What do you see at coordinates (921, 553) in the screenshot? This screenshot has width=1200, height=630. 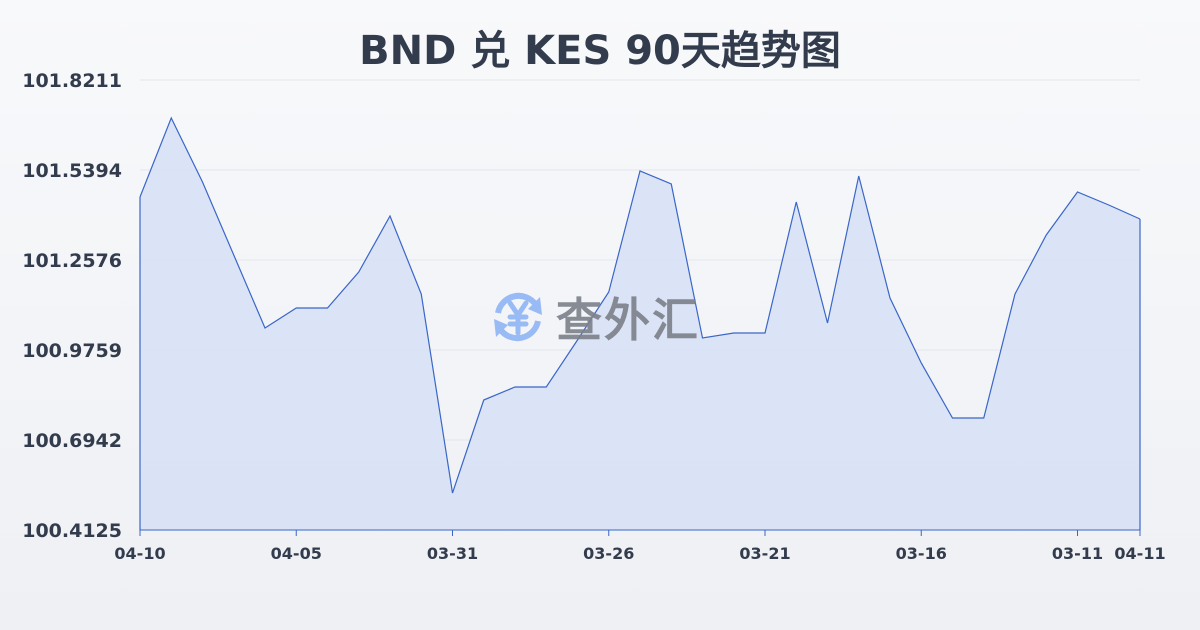 I see `x-tick-label: 03-16` at bounding box center [921, 553].